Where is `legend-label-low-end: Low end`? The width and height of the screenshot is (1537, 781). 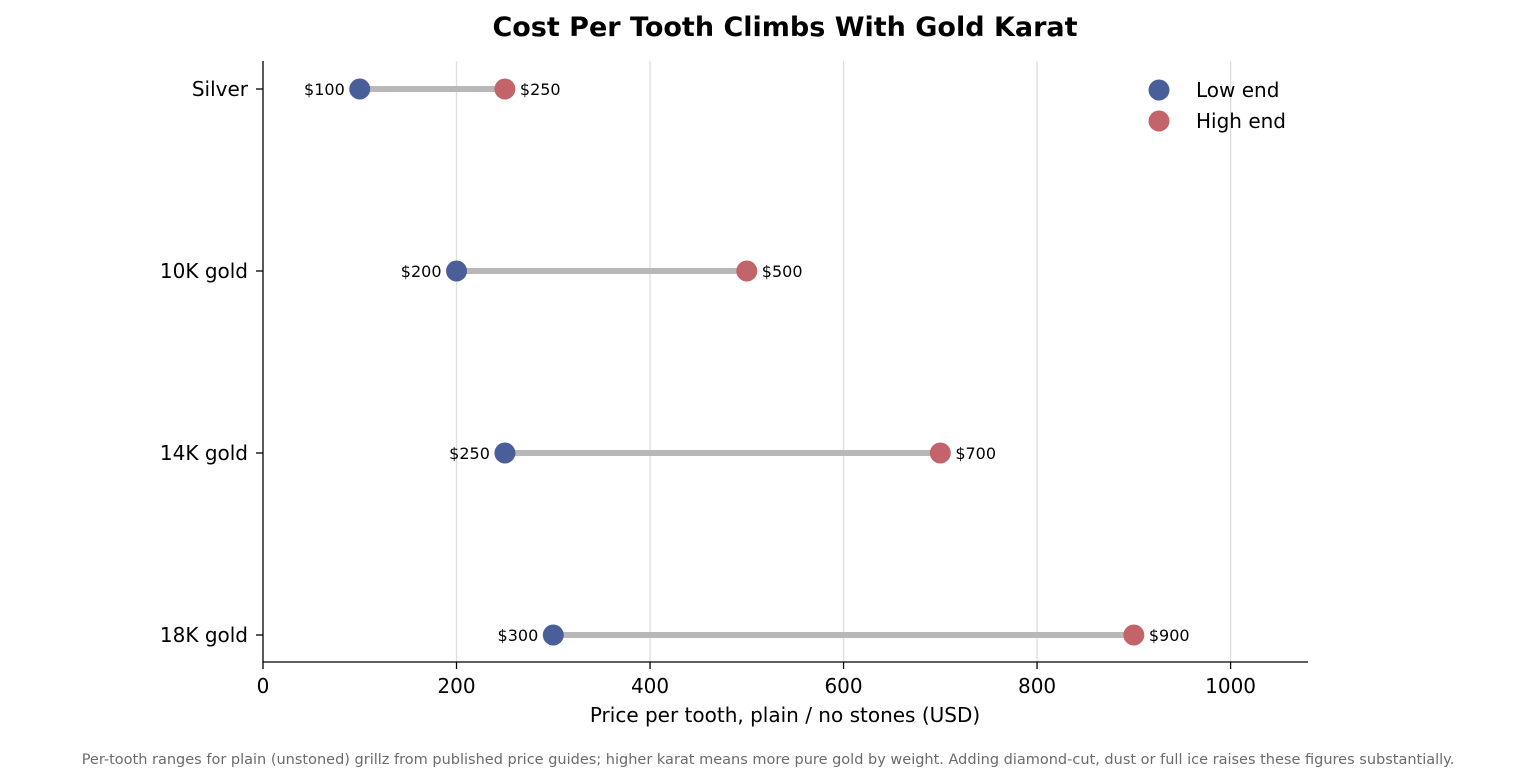 legend-label-low-end: Low end is located at coordinates (1237, 90).